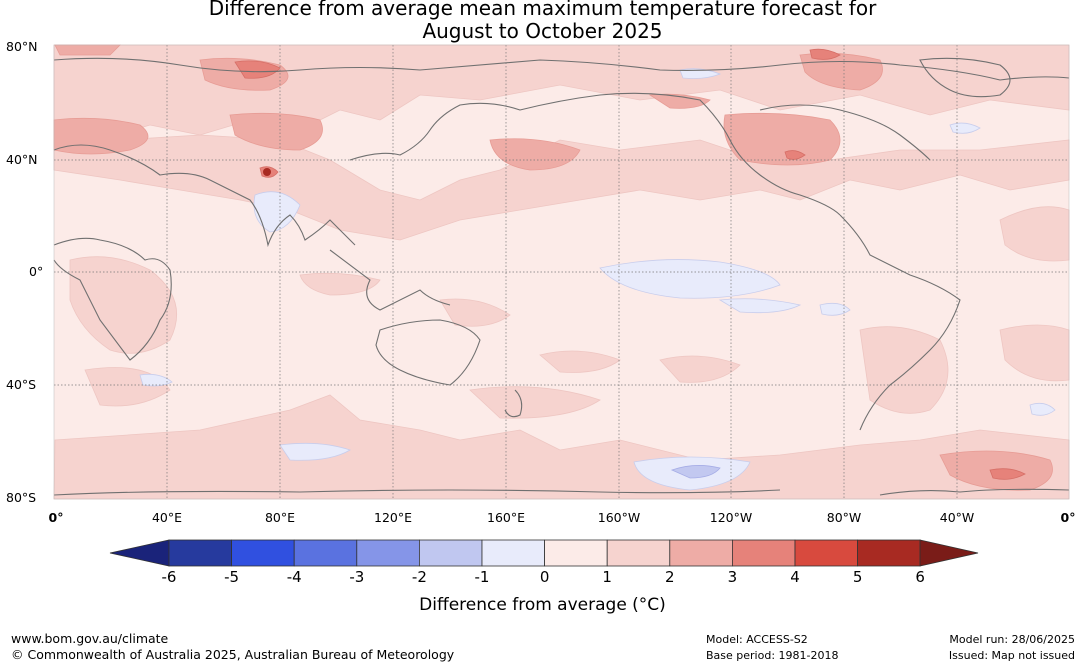 Image resolution: width=1085 pixels, height=667 pixels. I want to click on lon-label-120w: 120°W, so click(731, 517).